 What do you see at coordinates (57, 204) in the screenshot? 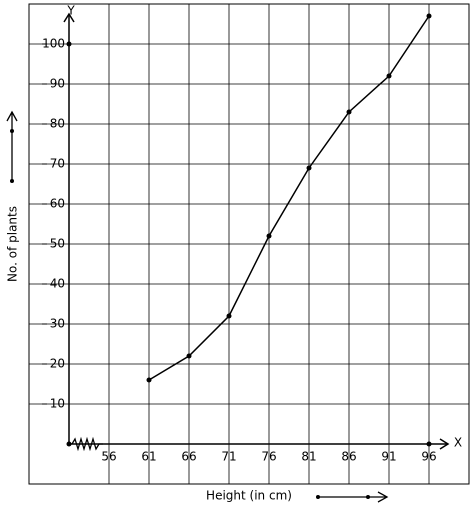
I see `y-tick-label: 60` at bounding box center [57, 204].